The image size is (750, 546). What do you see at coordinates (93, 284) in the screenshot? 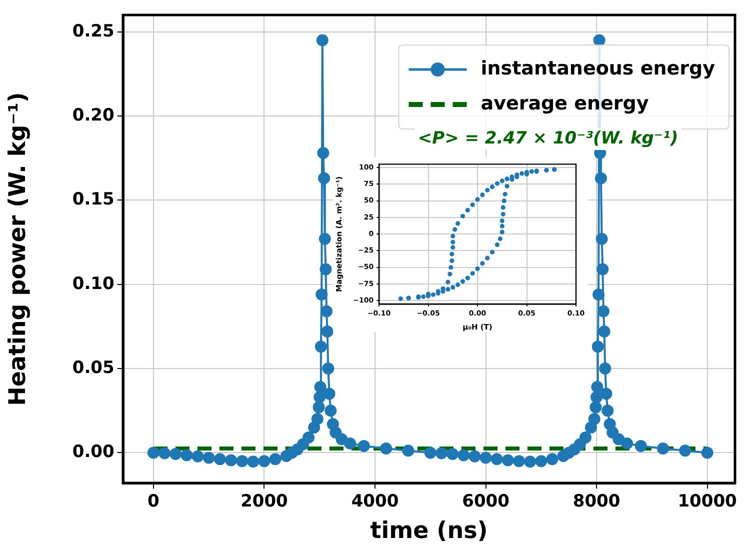
I see `y-tick-label: 0.10` at bounding box center [93, 284].